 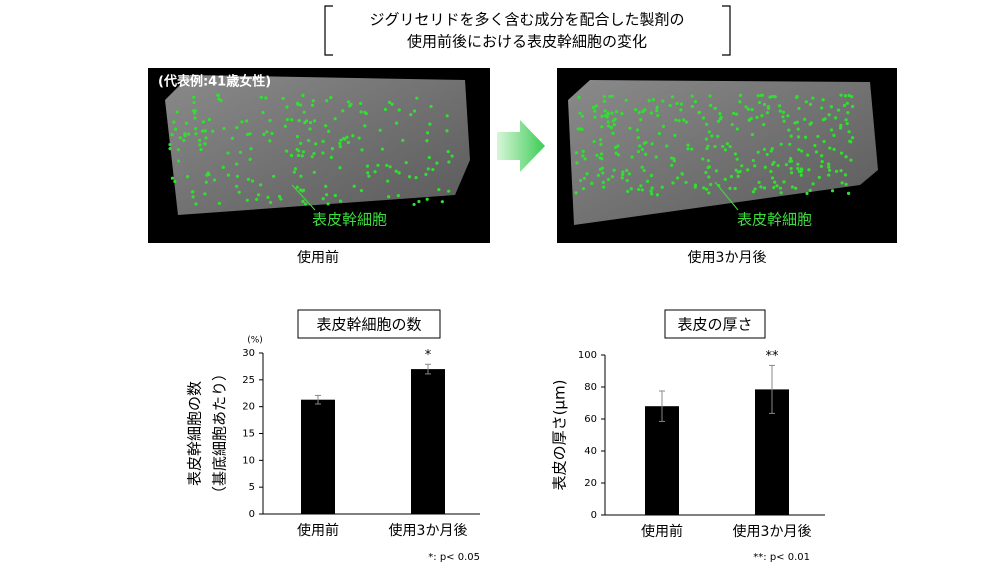 What do you see at coordinates (248, 407) in the screenshot?
I see `y-tick-label: 20` at bounding box center [248, 407].